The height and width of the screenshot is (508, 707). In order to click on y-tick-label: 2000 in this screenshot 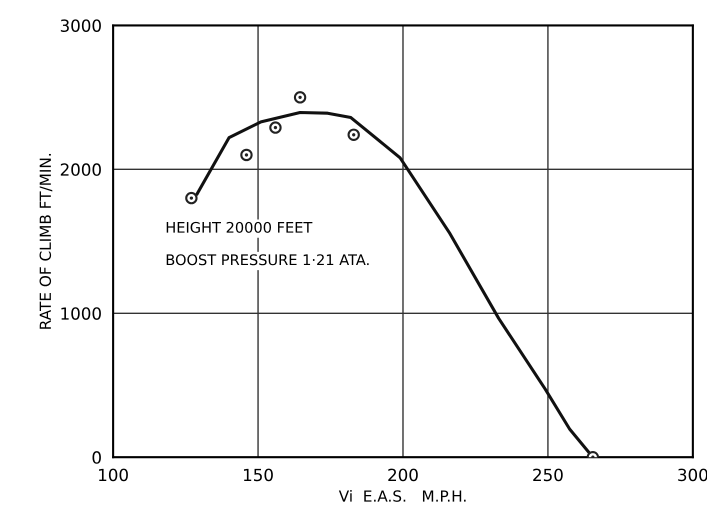, I will do `click(80, 169)`.